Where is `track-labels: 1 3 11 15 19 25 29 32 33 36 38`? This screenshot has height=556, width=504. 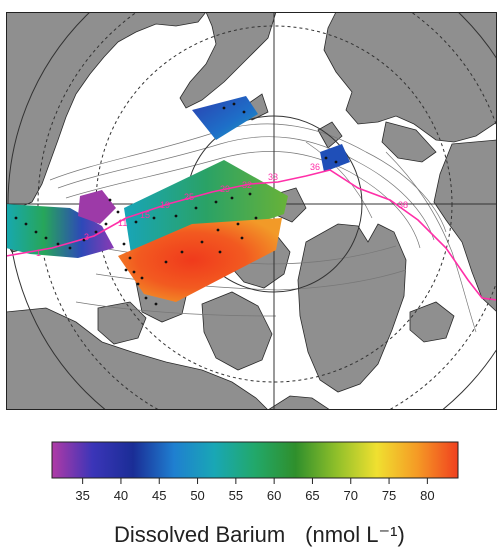 track-labels: 1 3 11 15 19 25 29 32 33 36 38 is located at coordinates (222, 210).